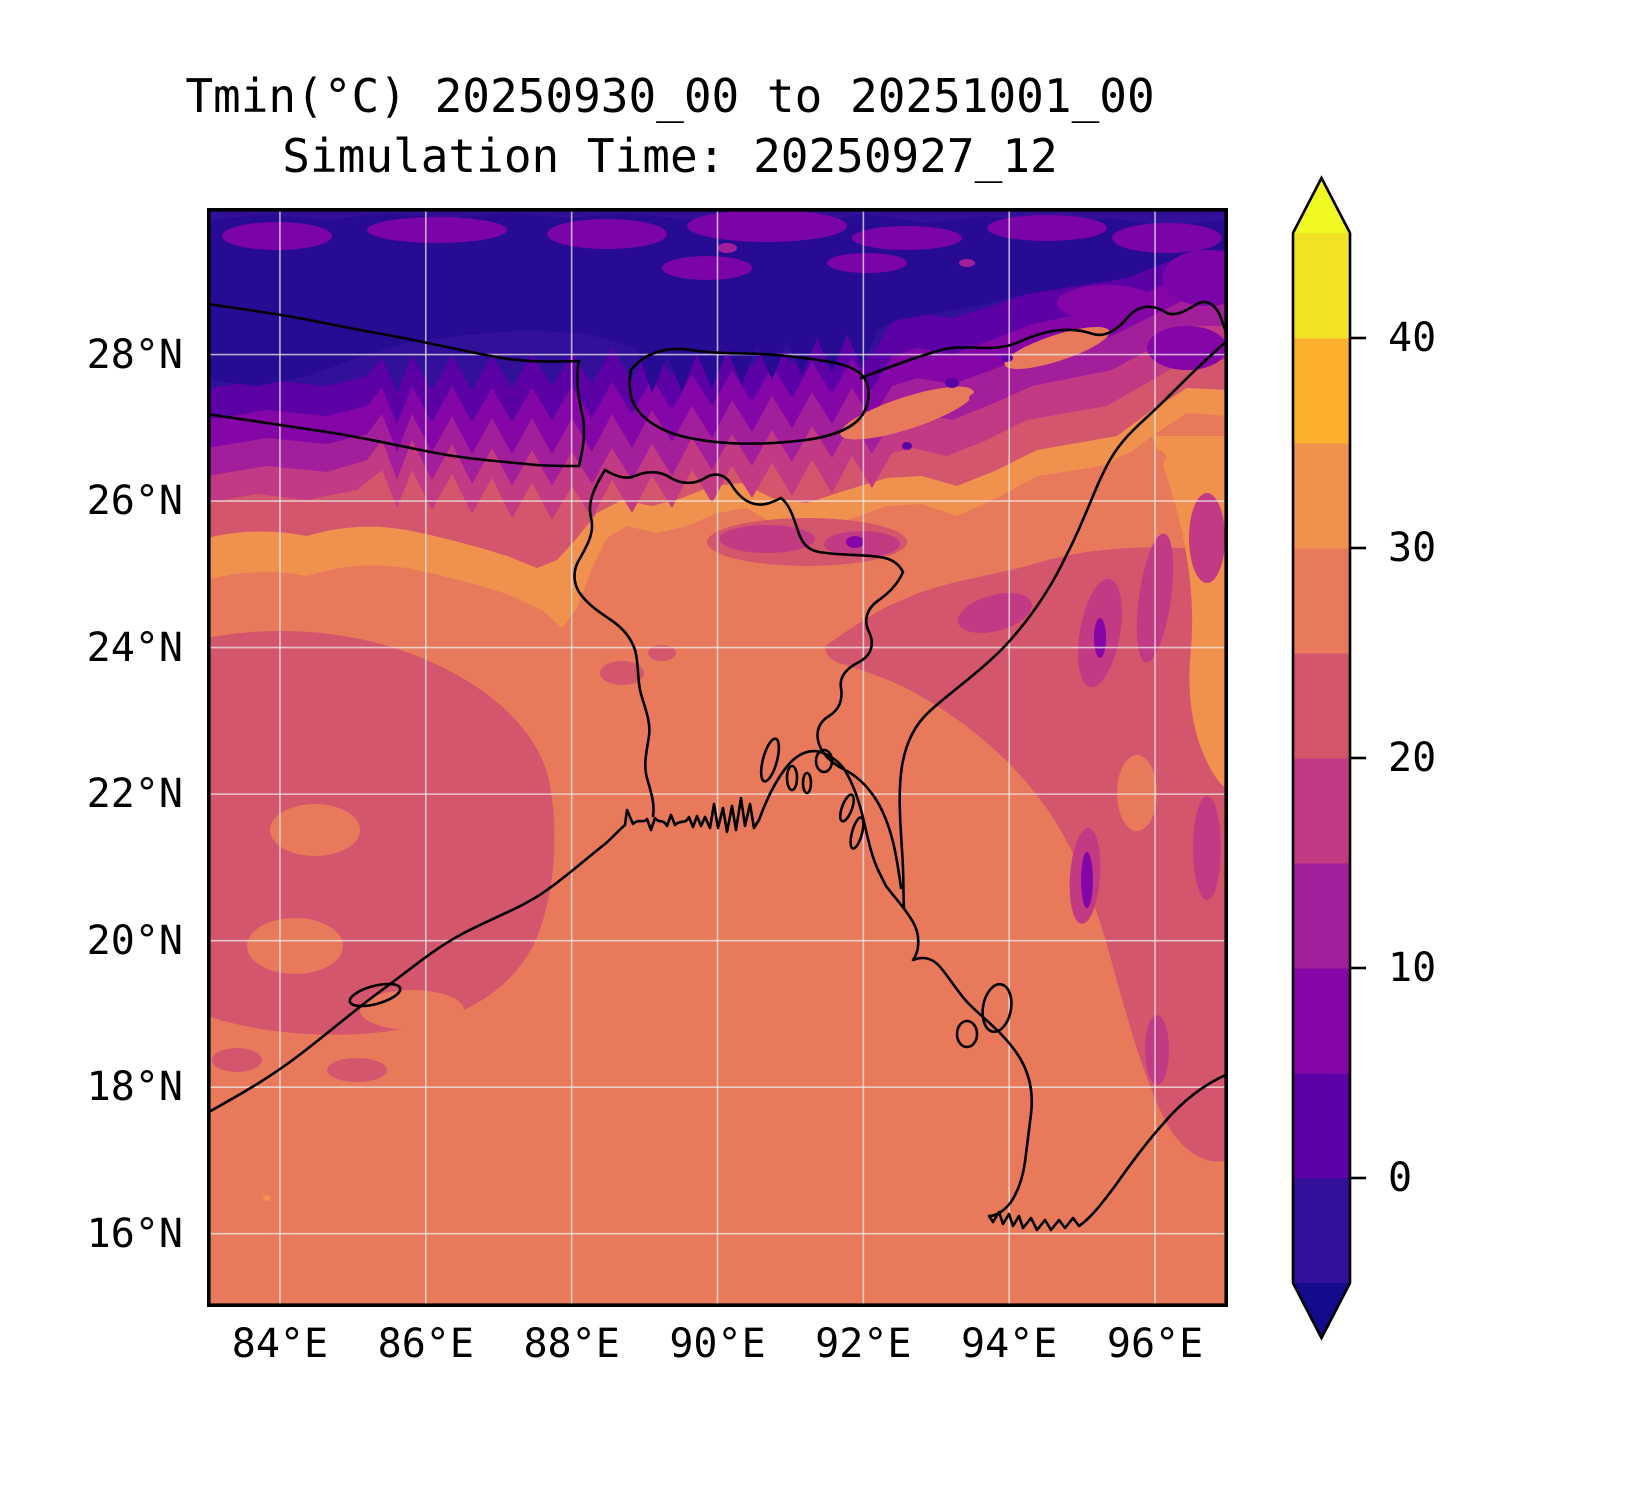 The height and width of the screenshot is (1500, 1650). I want to click on colorbar-svg, so click(1328, 758).